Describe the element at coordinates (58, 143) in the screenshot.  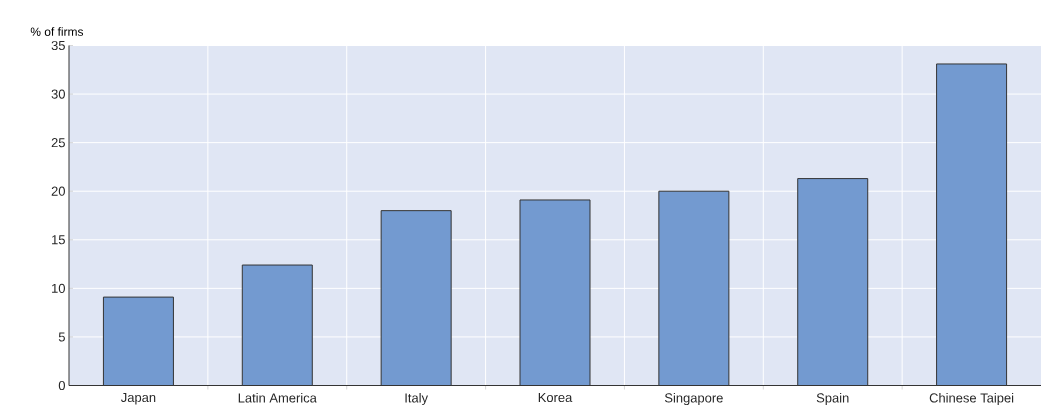
I see `y-tick-label: 25` at that location.